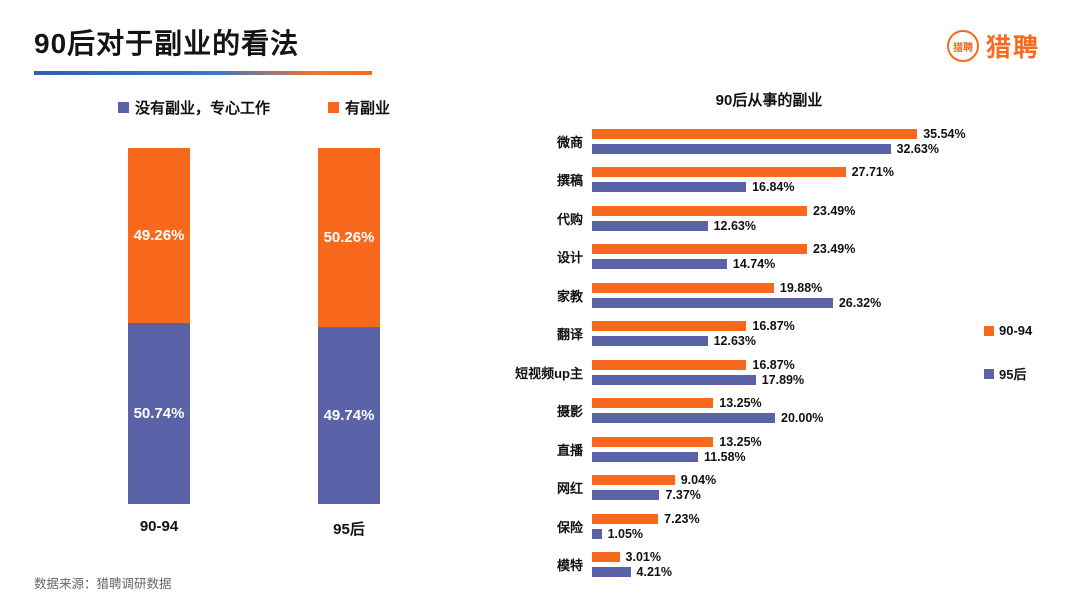 This screenshot has width=1080, height=608. What do you see at coordinates (569, 527) in the screenshot?
I see `category-label: 保险` at bounding box center [569, 527].